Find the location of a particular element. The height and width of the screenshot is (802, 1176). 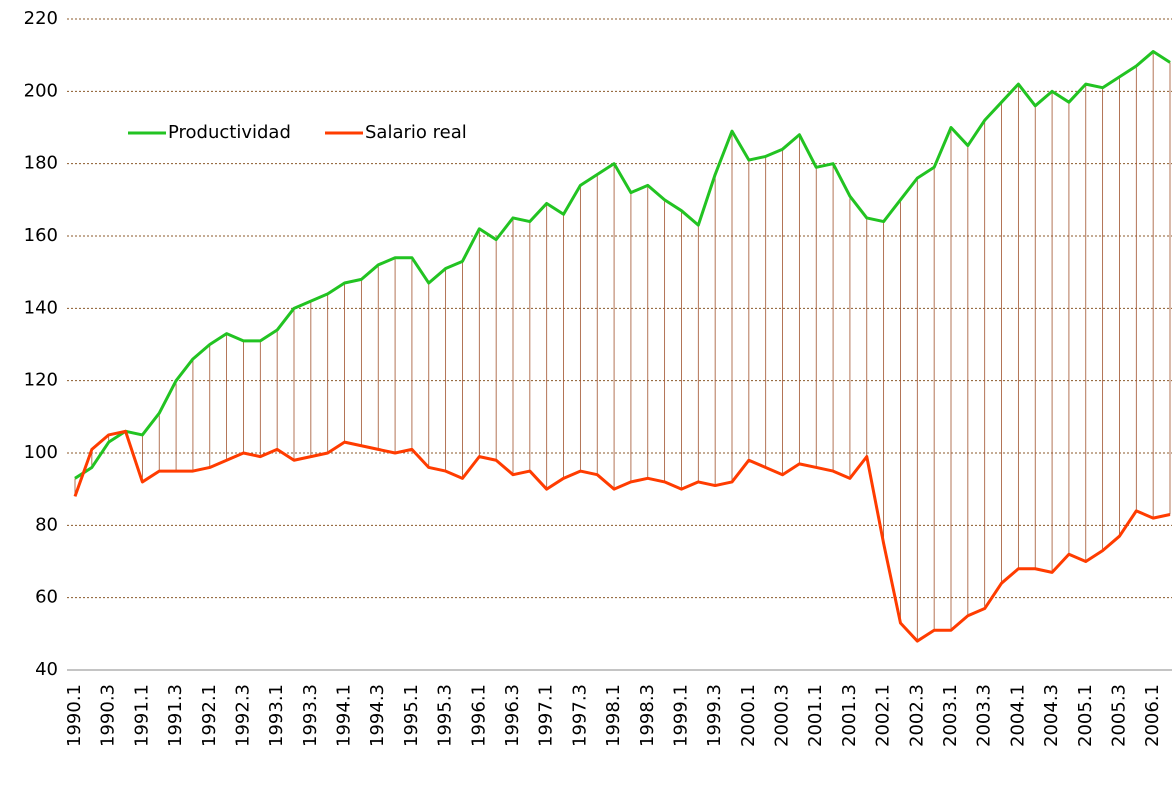

x-tick-label: 2000.1 is located at coordinates (748, 715).